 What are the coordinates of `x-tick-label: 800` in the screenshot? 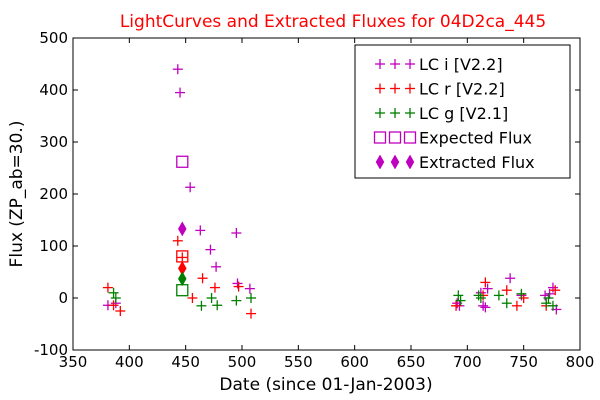 It's located at (580, 362).